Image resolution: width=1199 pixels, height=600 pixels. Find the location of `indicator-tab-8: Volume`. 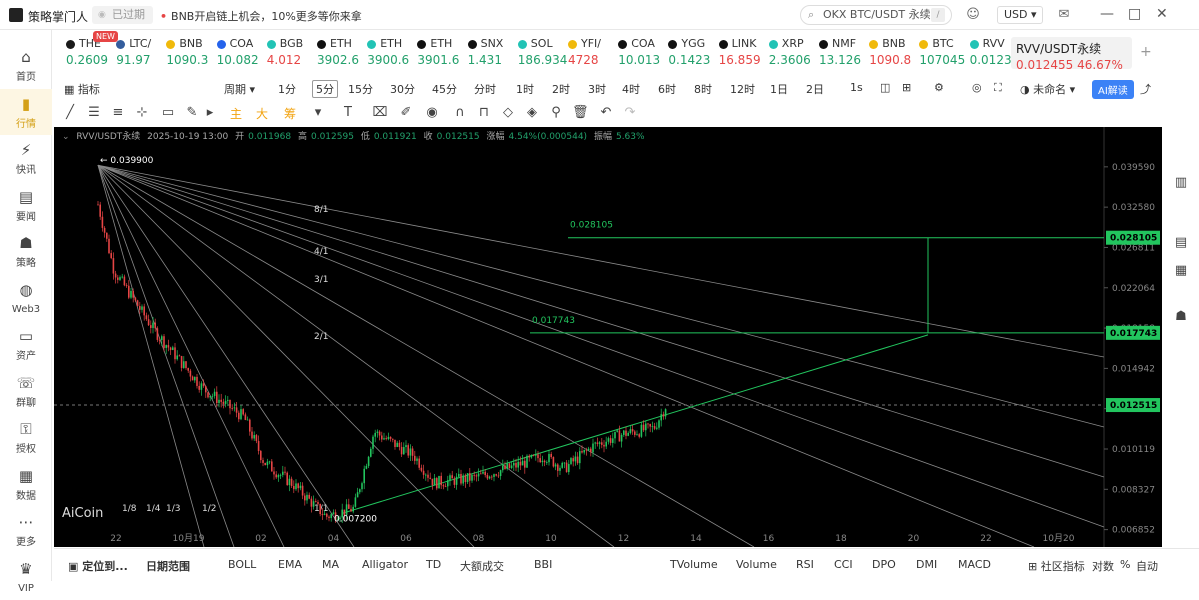

indicator-tab-8: Volume is located at coordinates (756, 564).